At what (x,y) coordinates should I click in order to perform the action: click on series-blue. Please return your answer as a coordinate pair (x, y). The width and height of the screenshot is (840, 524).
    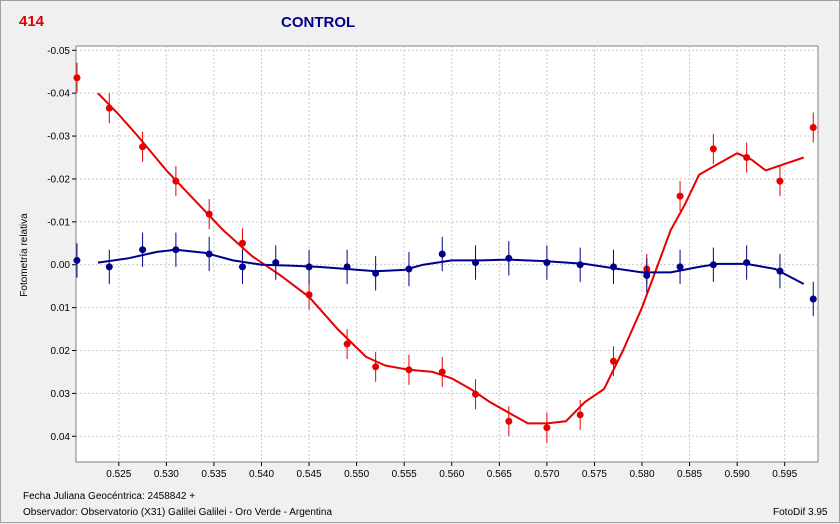
    Looking at the image, I should click on (445, 274).